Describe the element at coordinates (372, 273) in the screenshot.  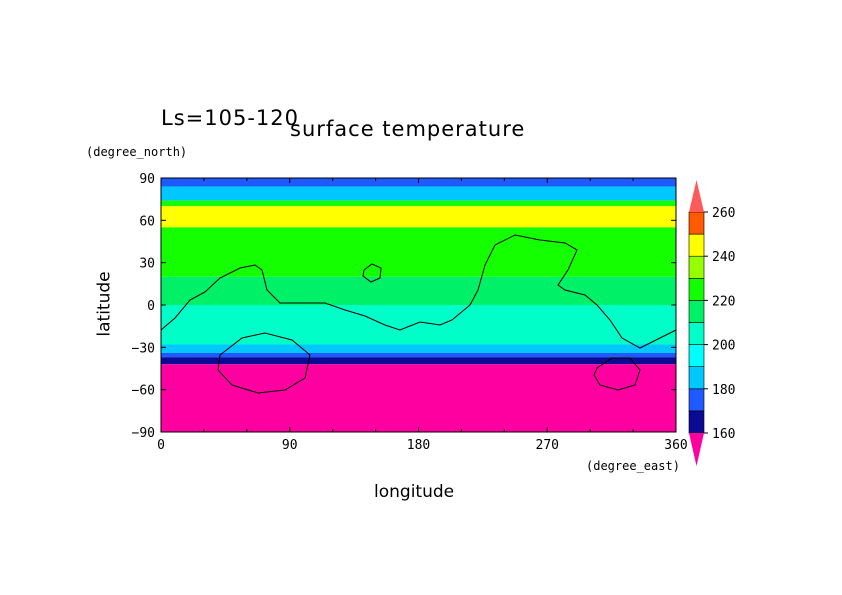
I see `highland-peak-contour` at that location.